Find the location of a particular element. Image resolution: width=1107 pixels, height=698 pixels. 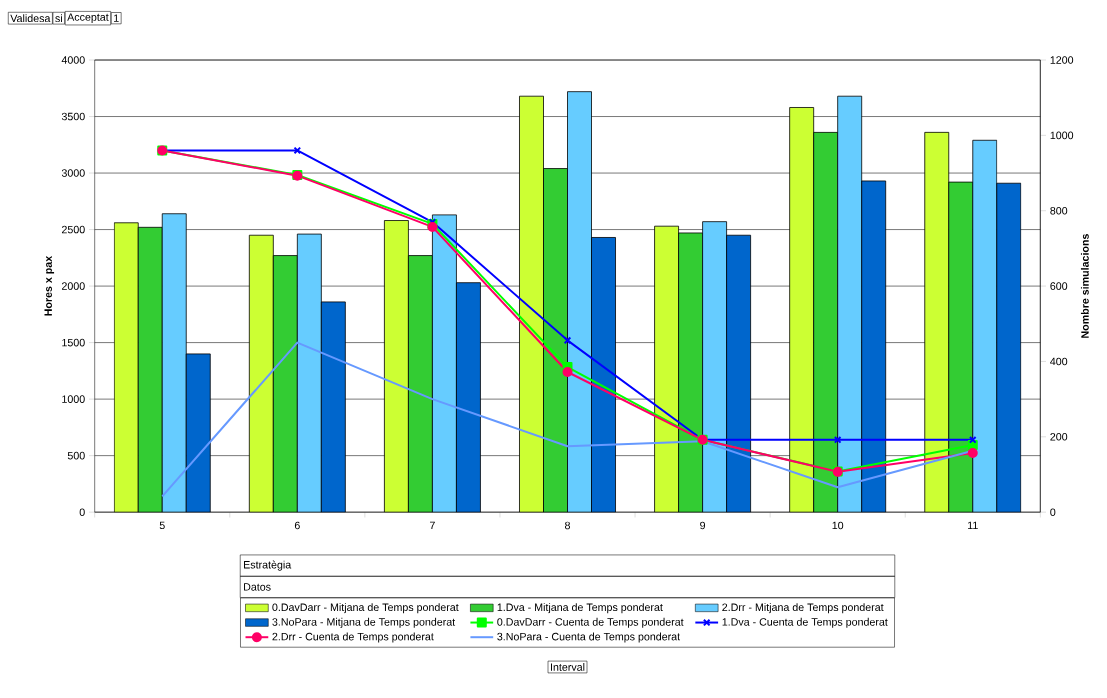

y2-tick-label: 600 is located at coordinates (1059, 286).